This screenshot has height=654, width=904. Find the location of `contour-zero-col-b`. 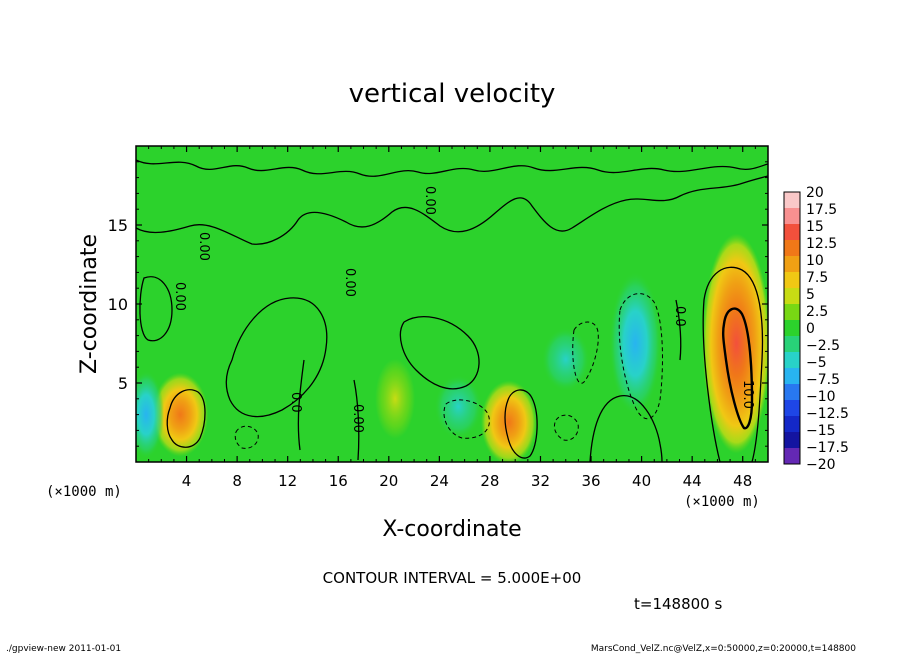

contour-zero-col-b is located at coordinates (356, 420).